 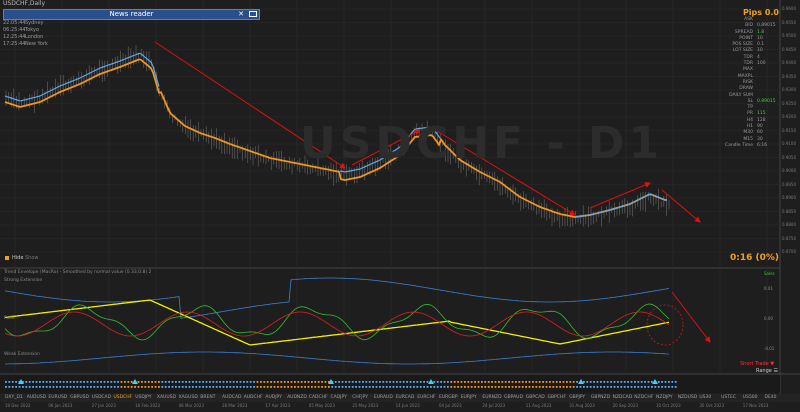 What do you see at coordinates (337, 322) in the screenshot?
I see `yellow-signal-line` at bounding box center [337, 322].